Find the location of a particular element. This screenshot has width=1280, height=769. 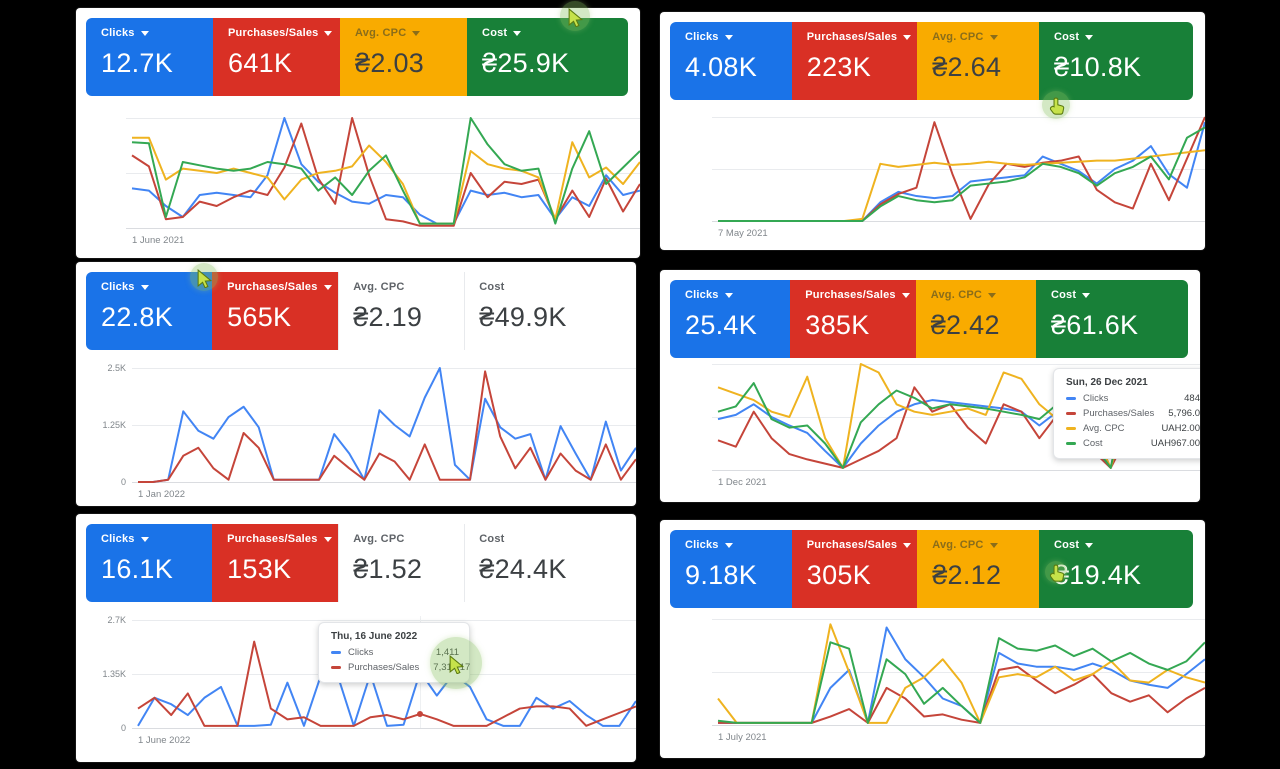

metric-card-purchases-sales: Purchases/Sales 385K is located at coordinates (853, 319).